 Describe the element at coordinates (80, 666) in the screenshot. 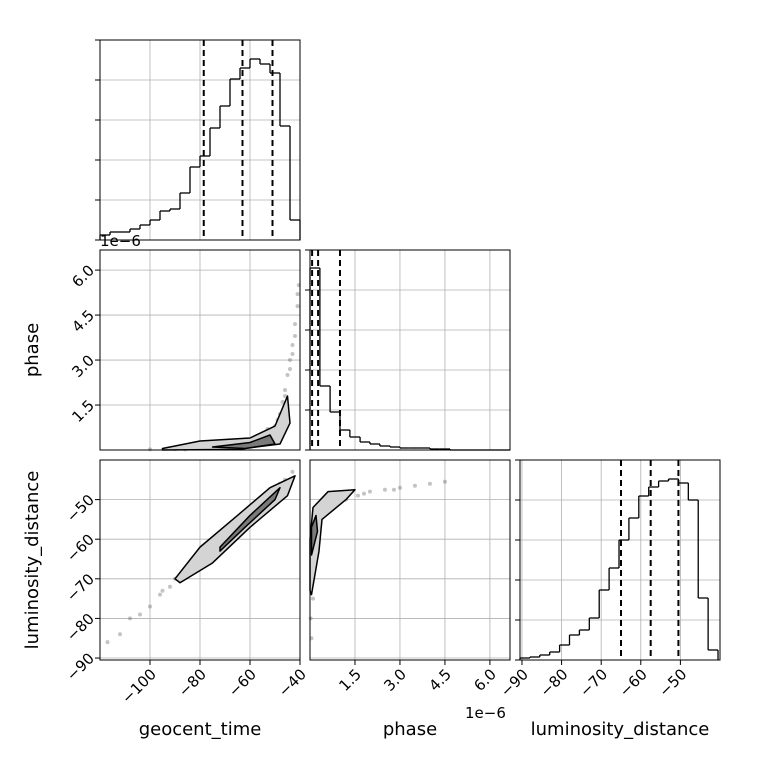

I see `y-tick-label: −90` at that location.